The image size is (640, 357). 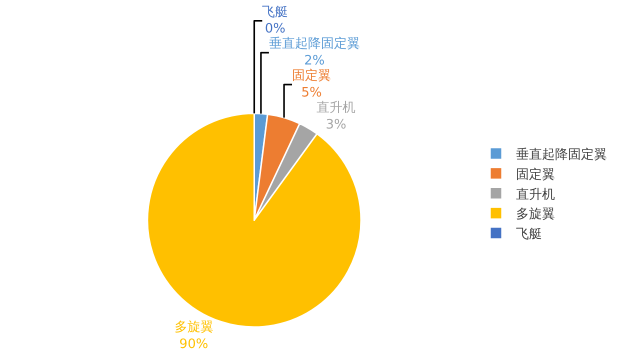 I want to click on legend-label: 直升机, so click(x=535, y=194).